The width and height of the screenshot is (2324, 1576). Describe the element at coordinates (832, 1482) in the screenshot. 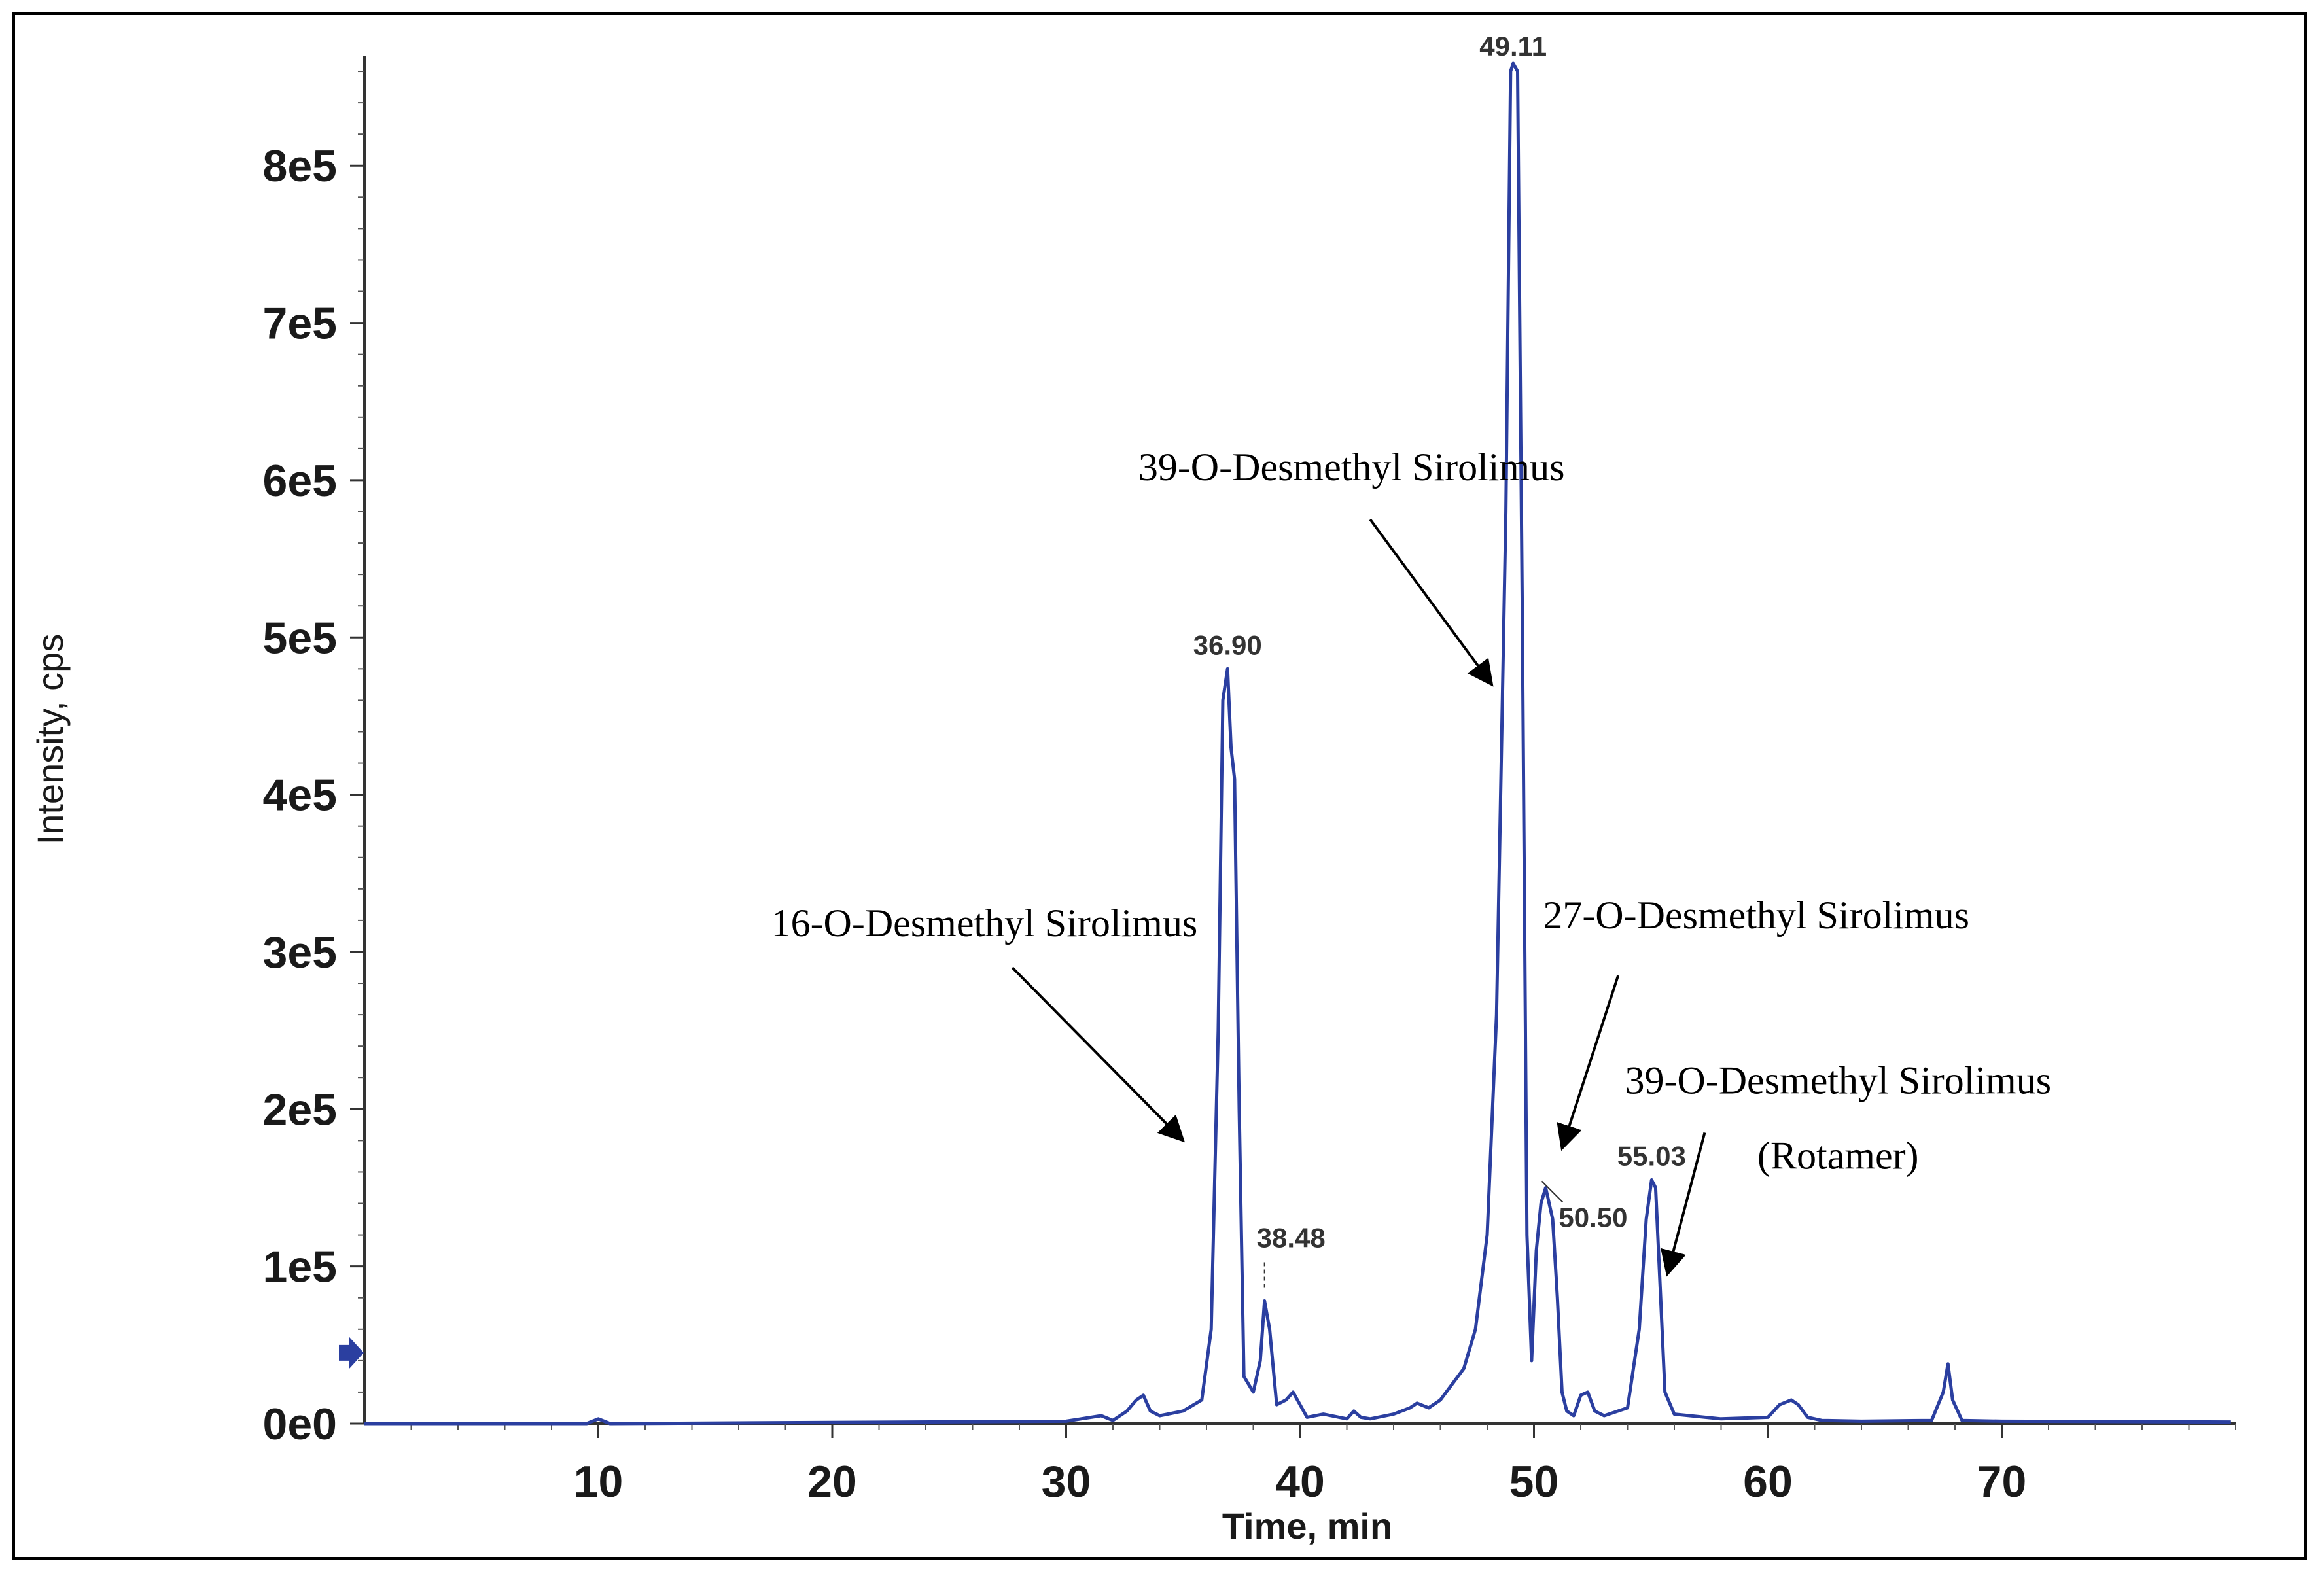

I see `x-tick-label: 20` at that location.